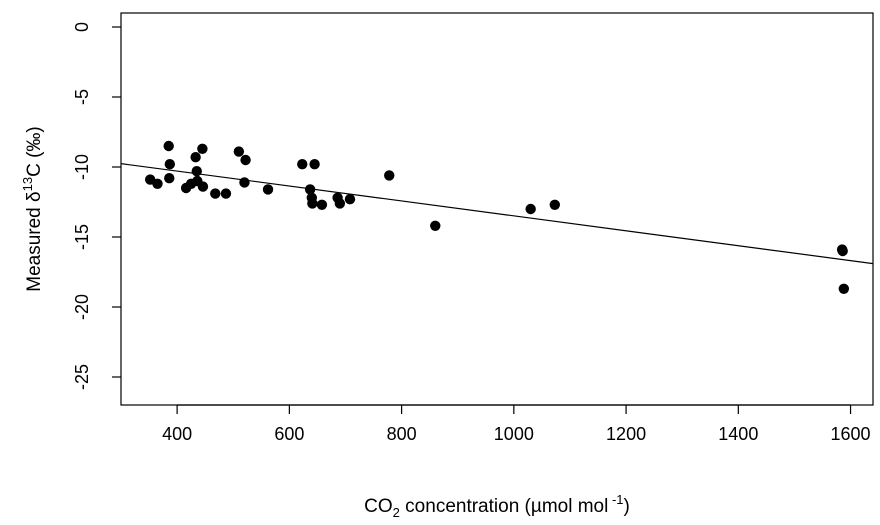 This screenshot has width=880, height=525. What do you see at coordinates (82, 307) in the screenshot?
I see `y-tick-label: -20` at bounding box center [82, 307].